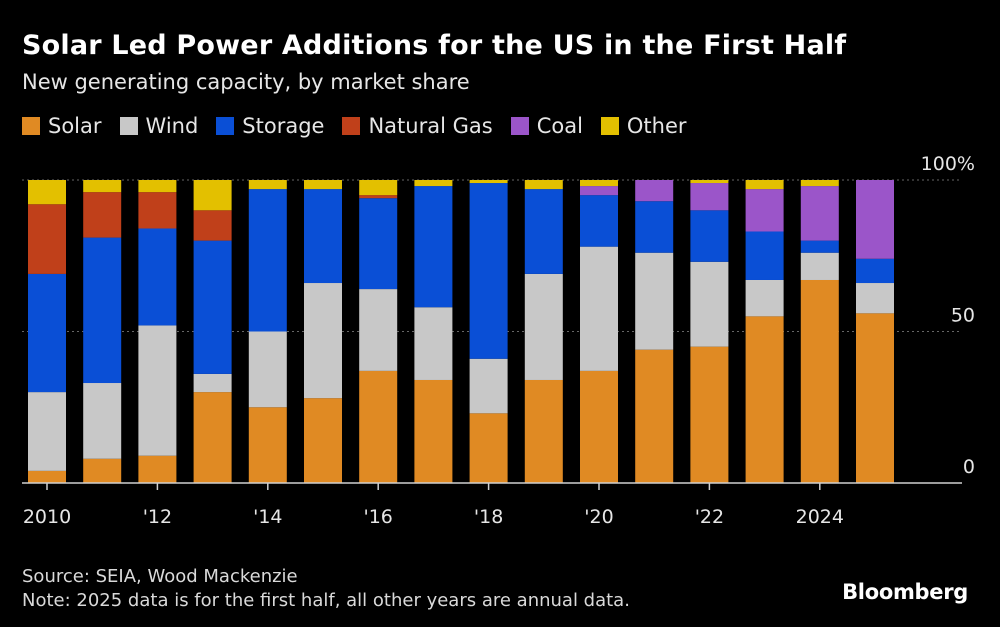  Describe the element at coordinates (654, 227) in the screenshot. I see `bar-2021-storage` at that location.